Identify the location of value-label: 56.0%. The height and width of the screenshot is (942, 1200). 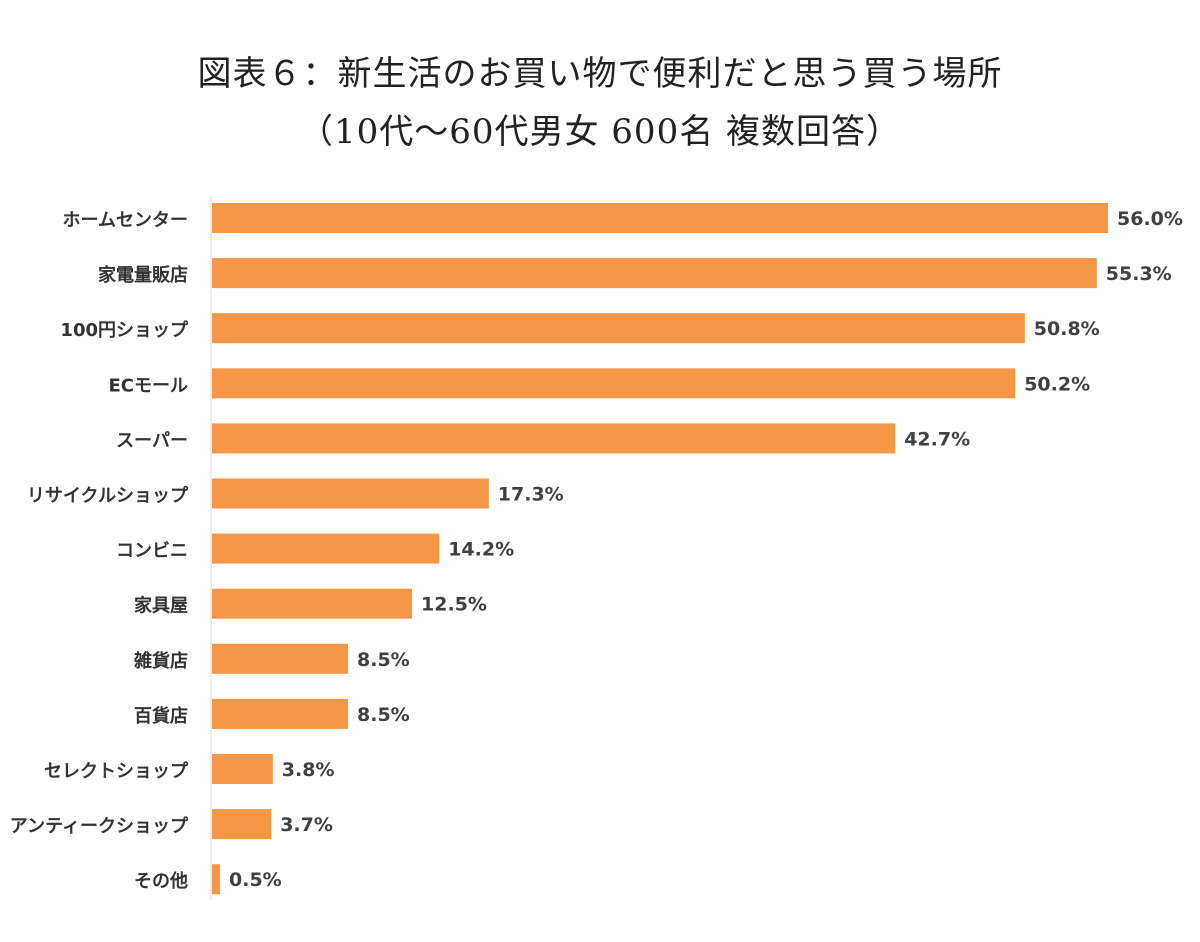
(1150, 219).